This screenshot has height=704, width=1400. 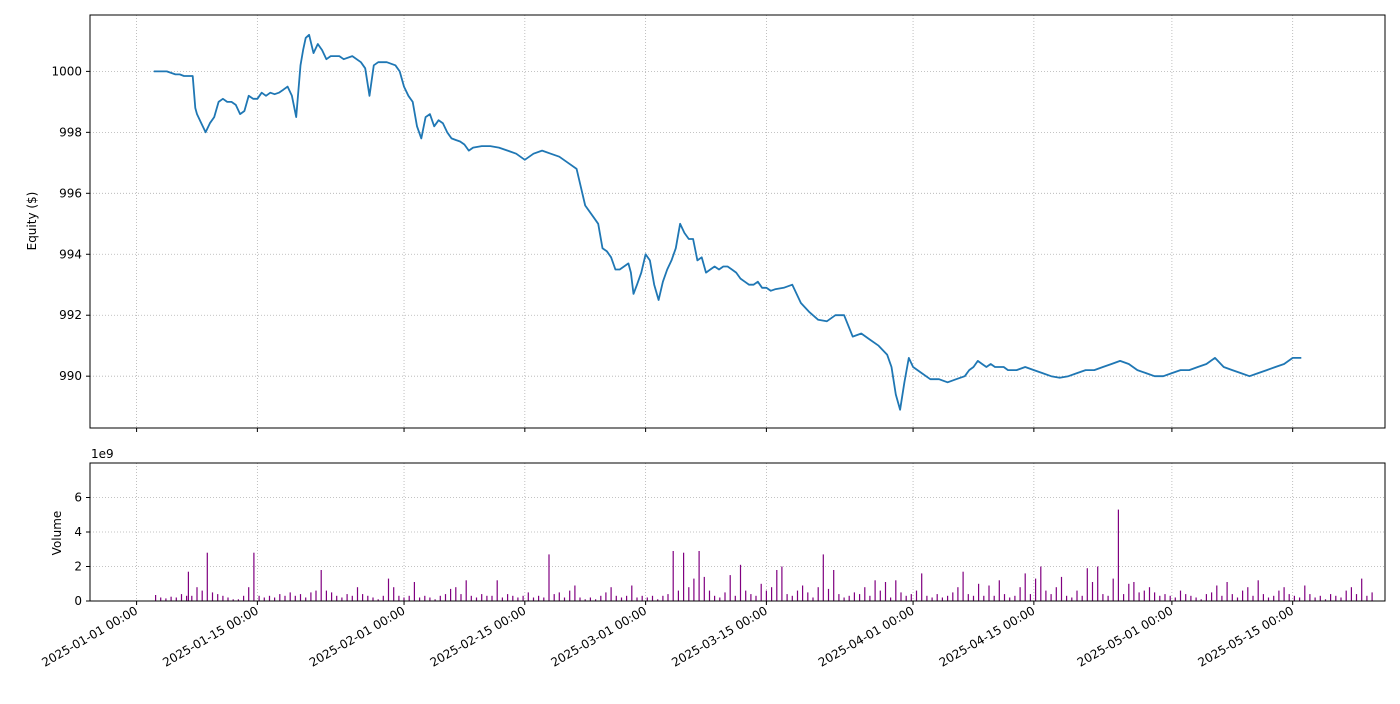 What do you see at coordinates (70, 315) in the screenshot?
I see `equity-y-tick-label: 992` at bounding box center [70, 315].